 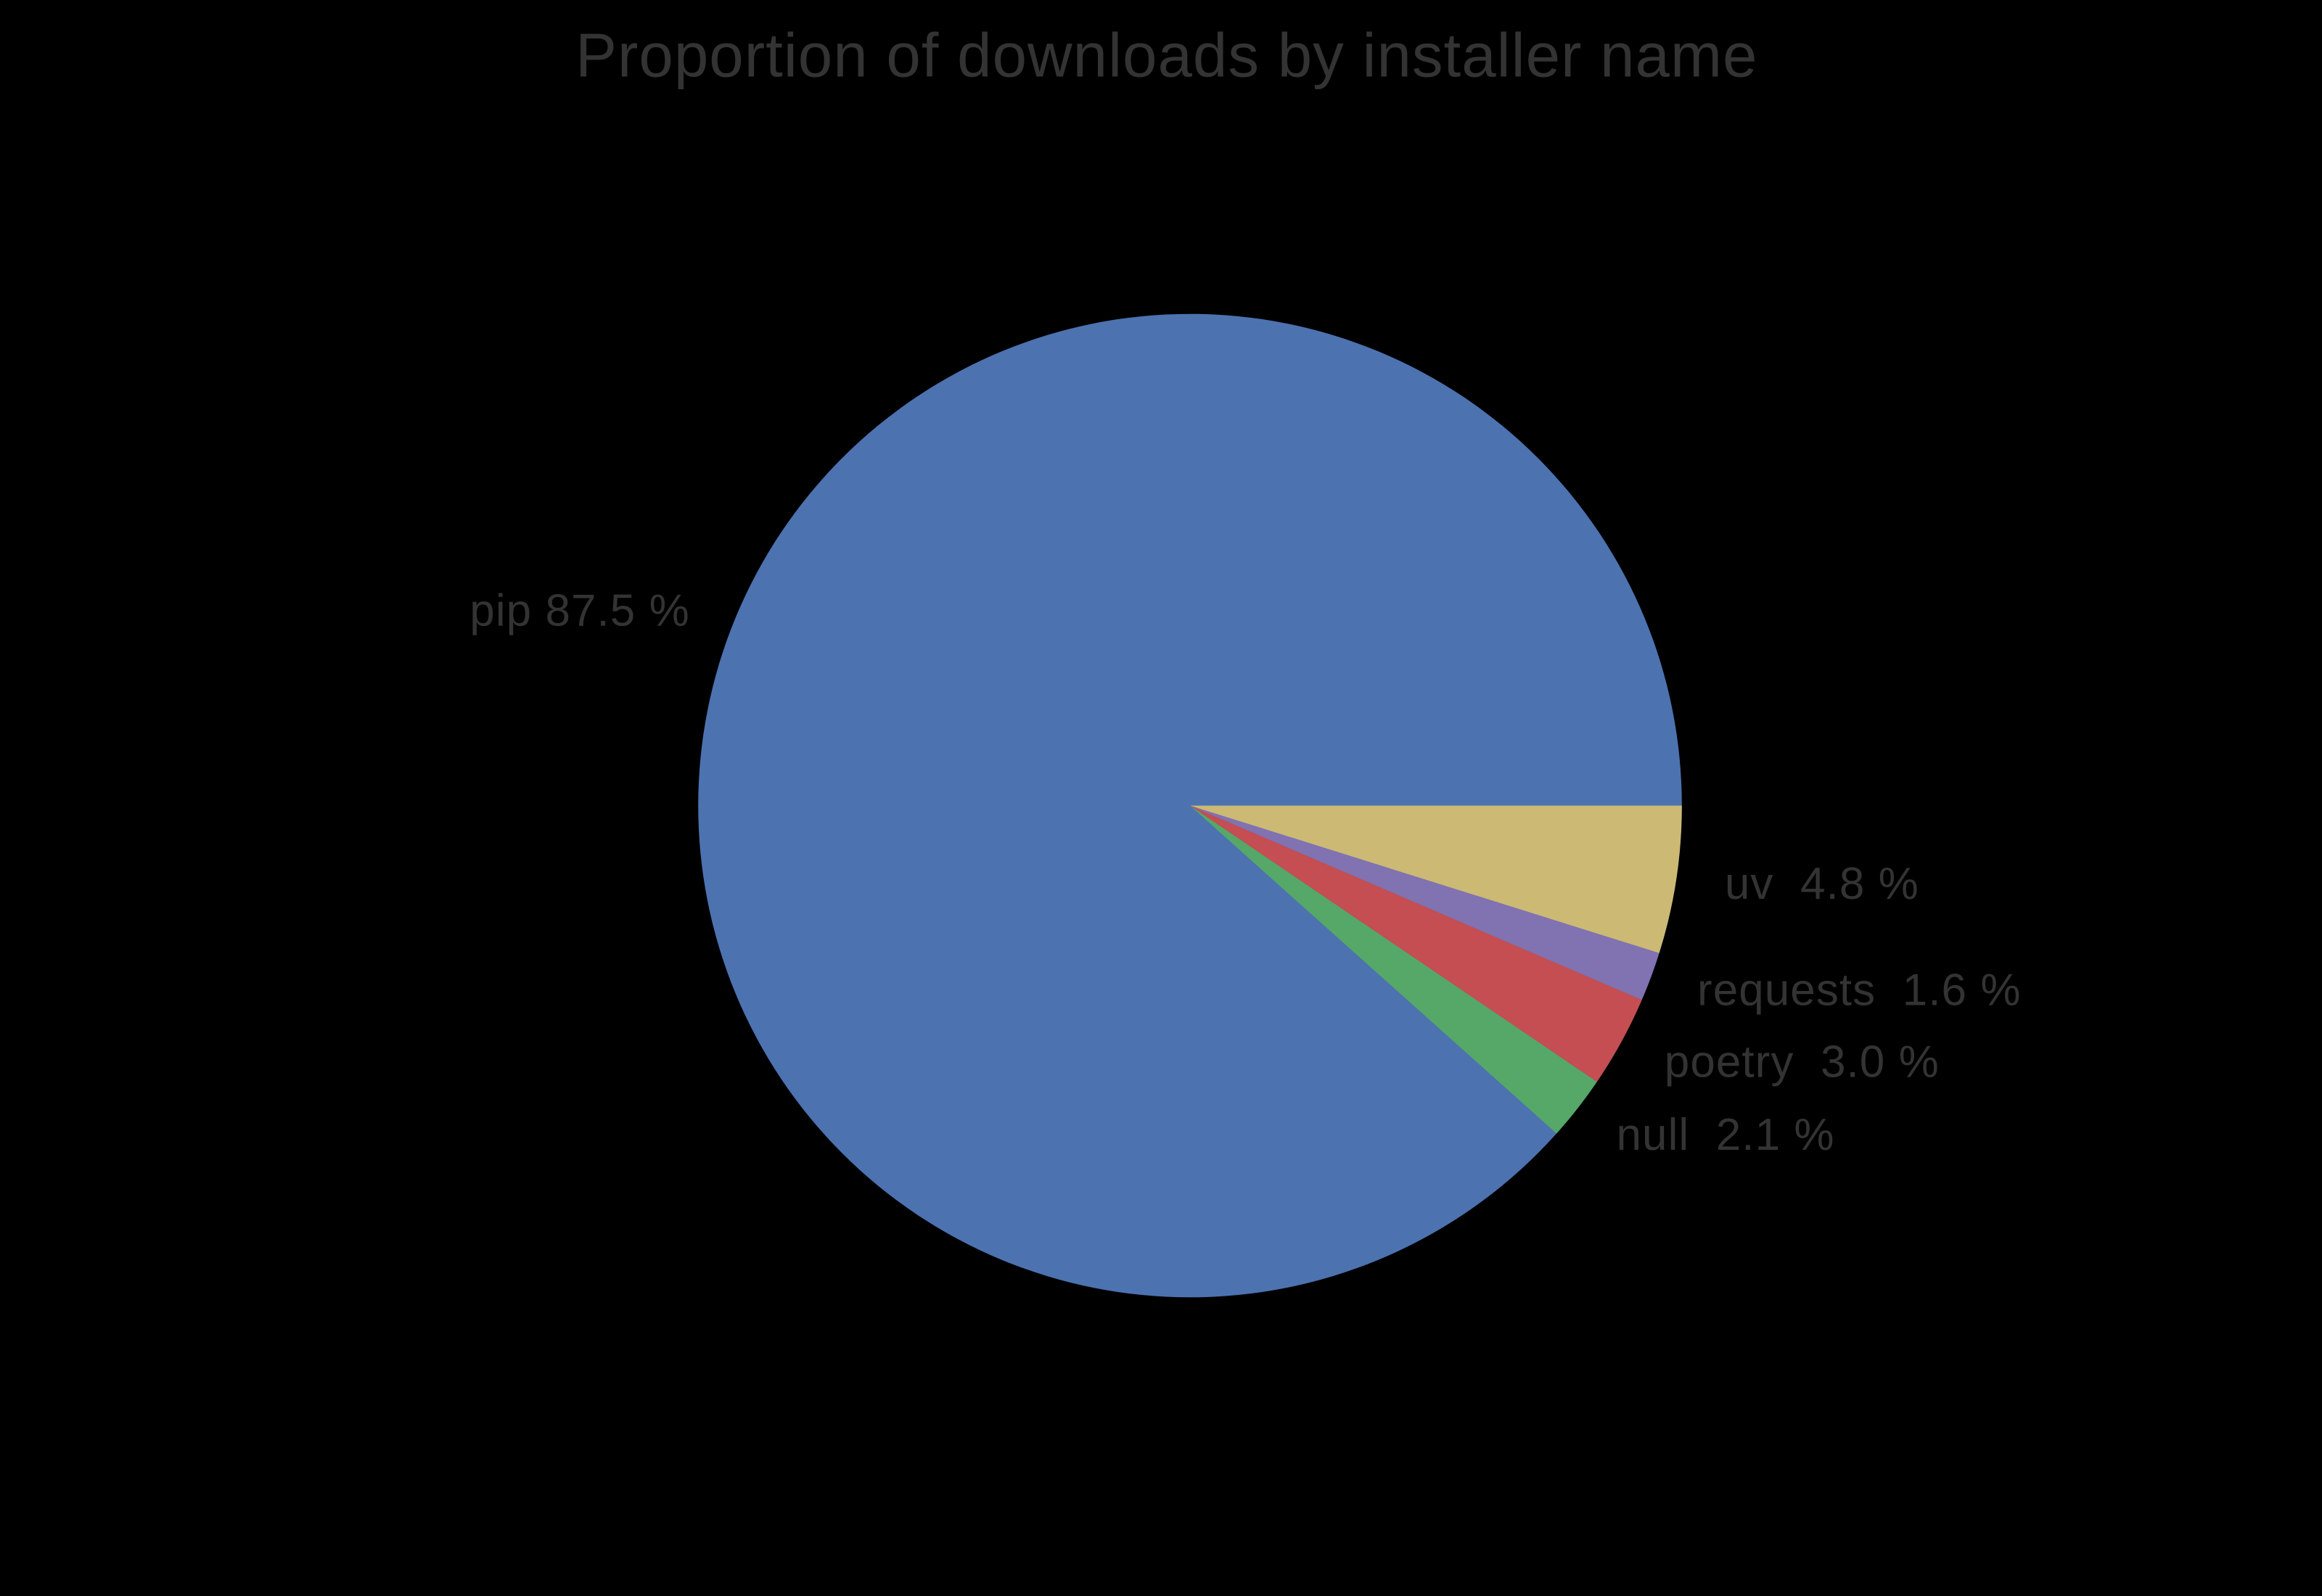 What do you see at coordinates (1802, 1062) in the screenshot?
I see `svg-text: poetry 3.0 %` at bounding box center [1802, 1062].